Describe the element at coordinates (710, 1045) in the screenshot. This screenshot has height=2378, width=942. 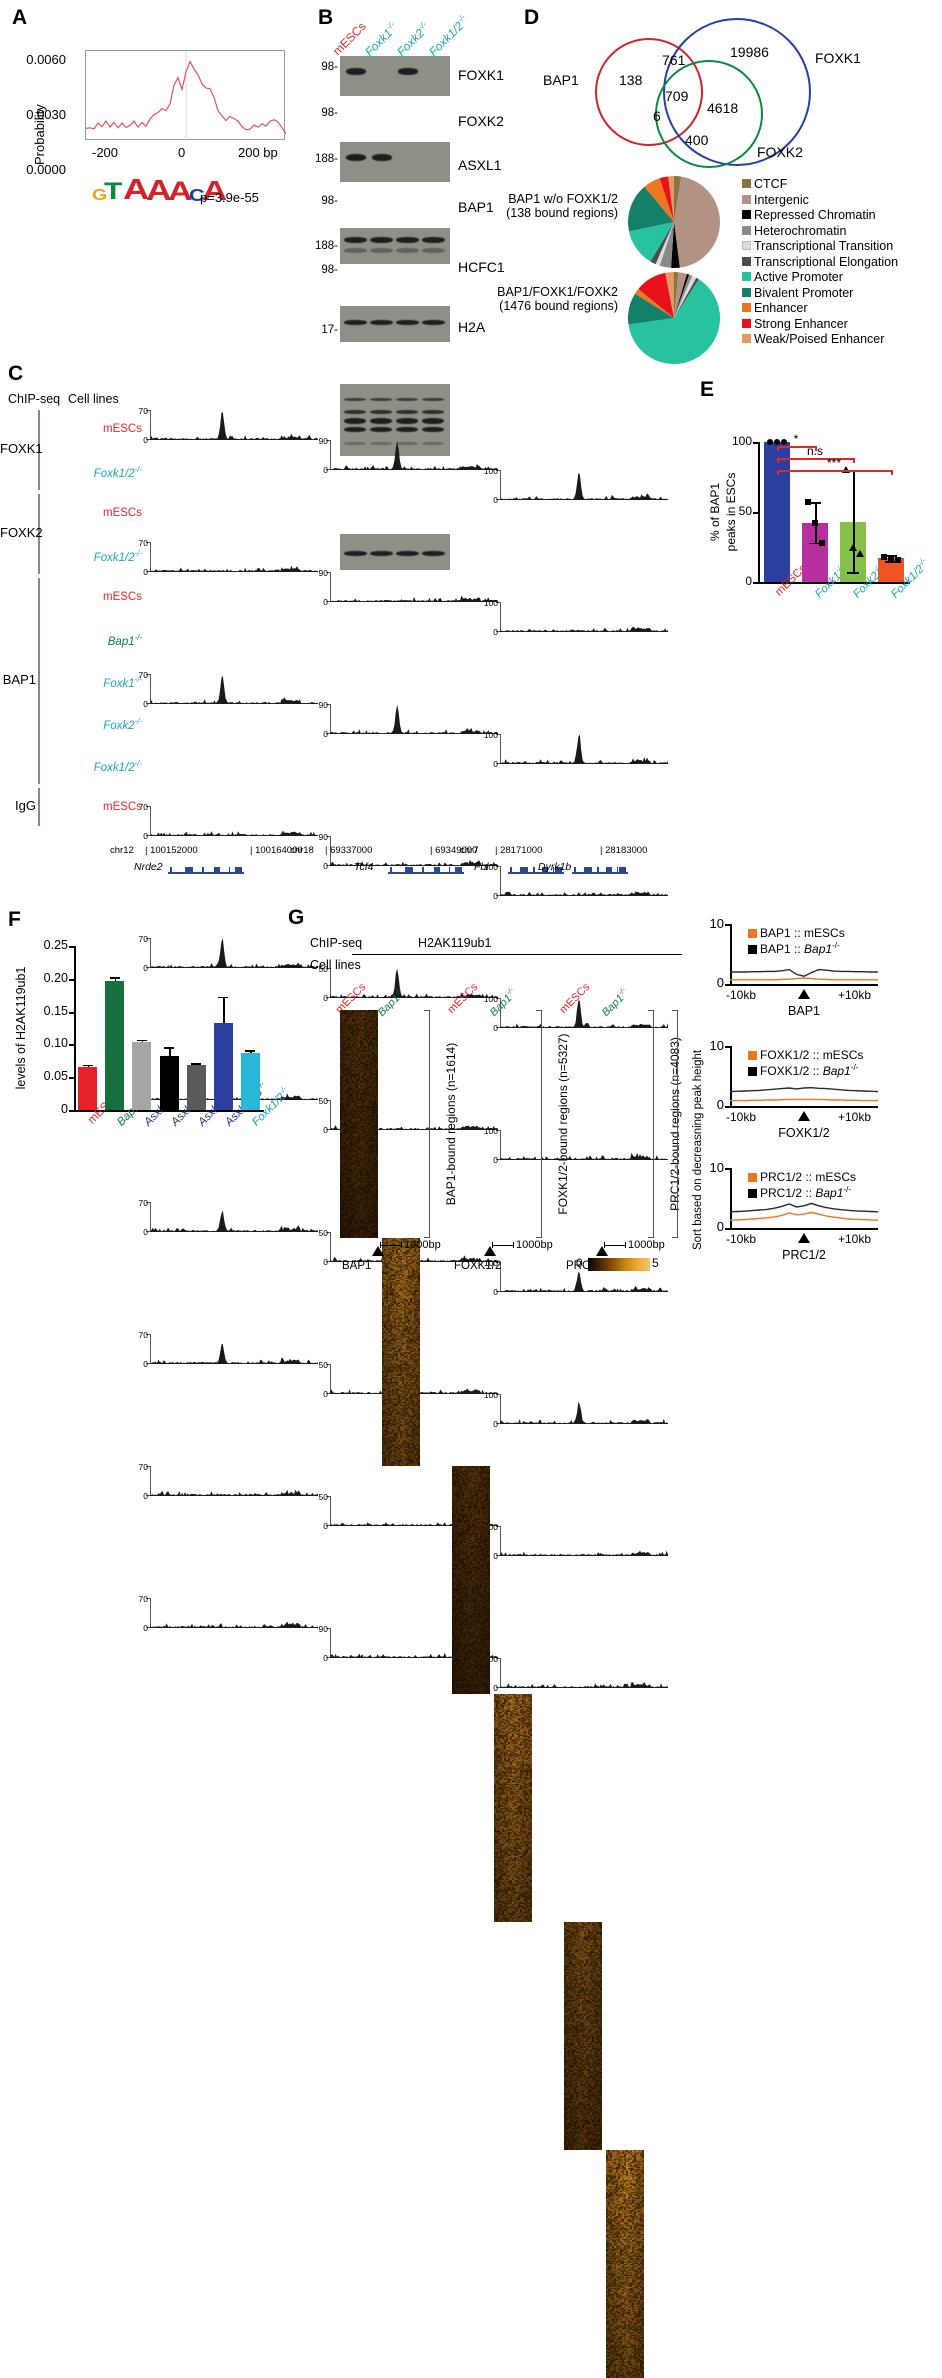
I see `meta-1-ylabel-top: 10` at that location.